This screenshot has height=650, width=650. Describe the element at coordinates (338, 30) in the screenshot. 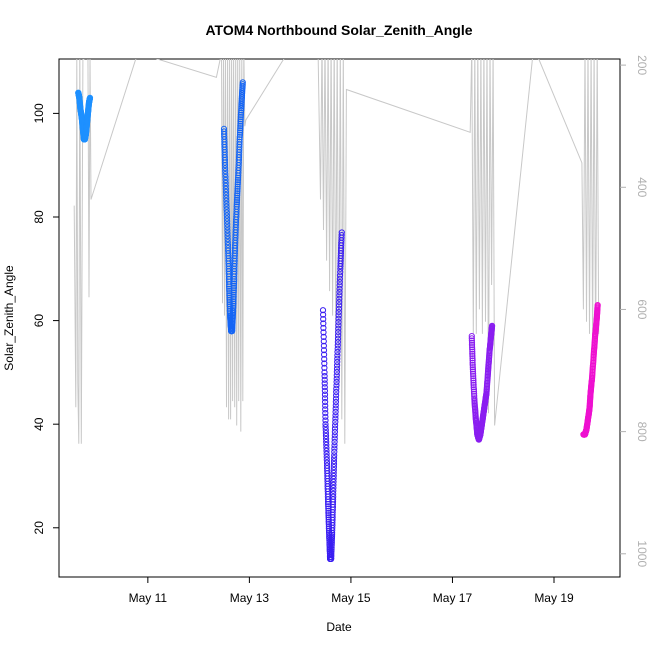

I see `chart-title: ATOM4 Northbound Solar_Zenith_Angle` at that location.